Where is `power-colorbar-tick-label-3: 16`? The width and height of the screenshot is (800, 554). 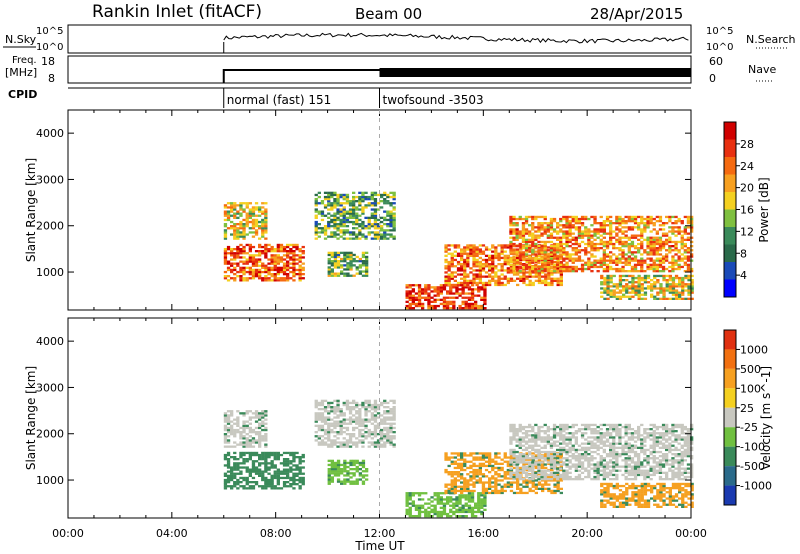 power-colorbar-tick-label-3: 16 is located at coordinates (747, 210).